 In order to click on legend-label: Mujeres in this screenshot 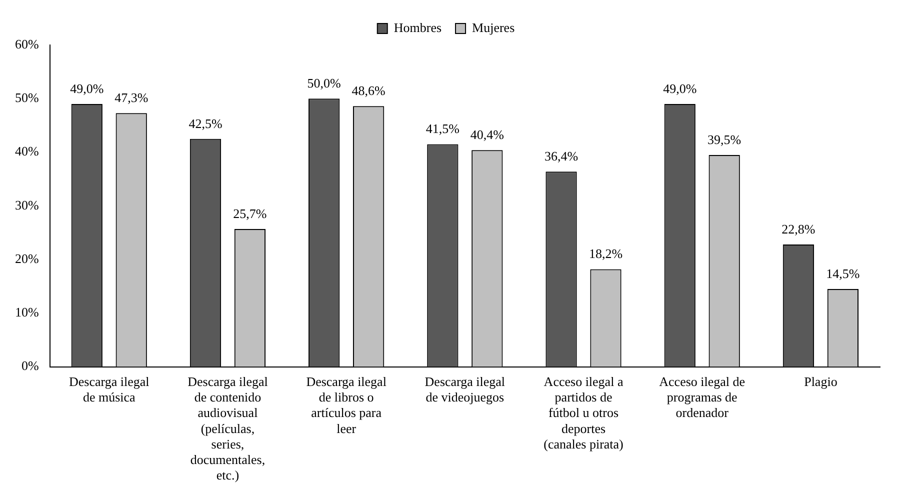, I will do `click(493, 27)`.